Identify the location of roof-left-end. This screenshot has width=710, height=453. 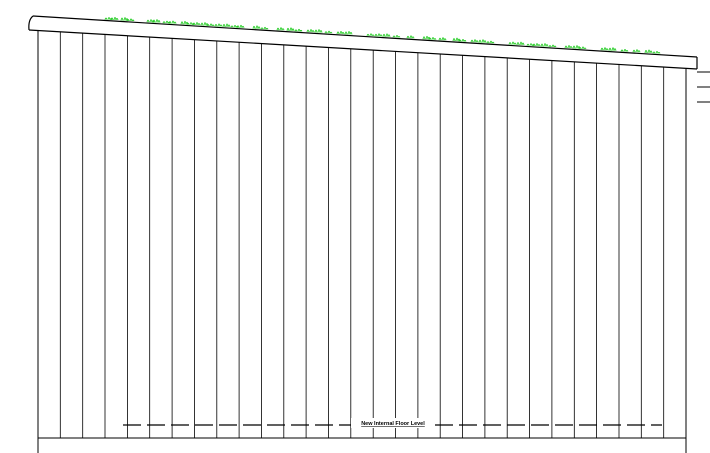
(31, 23).